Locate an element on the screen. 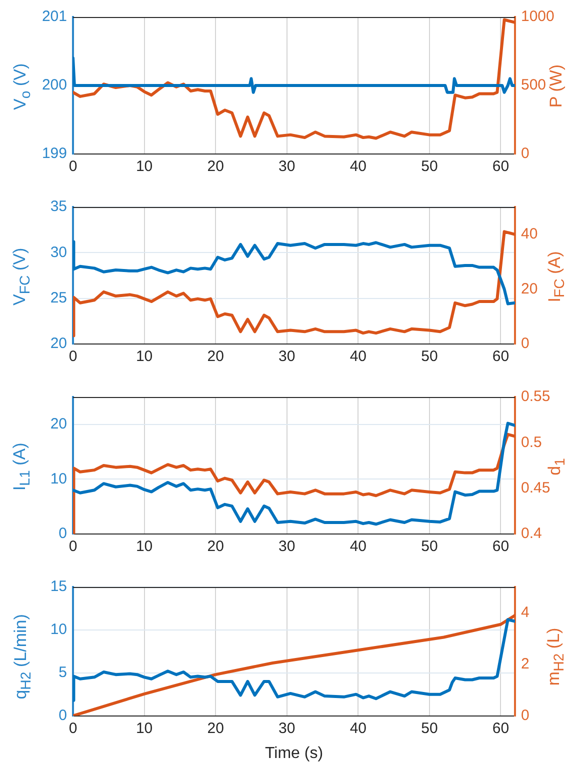 This screenshot has width=574, height=769. y-tick-label: 201 is located at coordinates (54, 17).